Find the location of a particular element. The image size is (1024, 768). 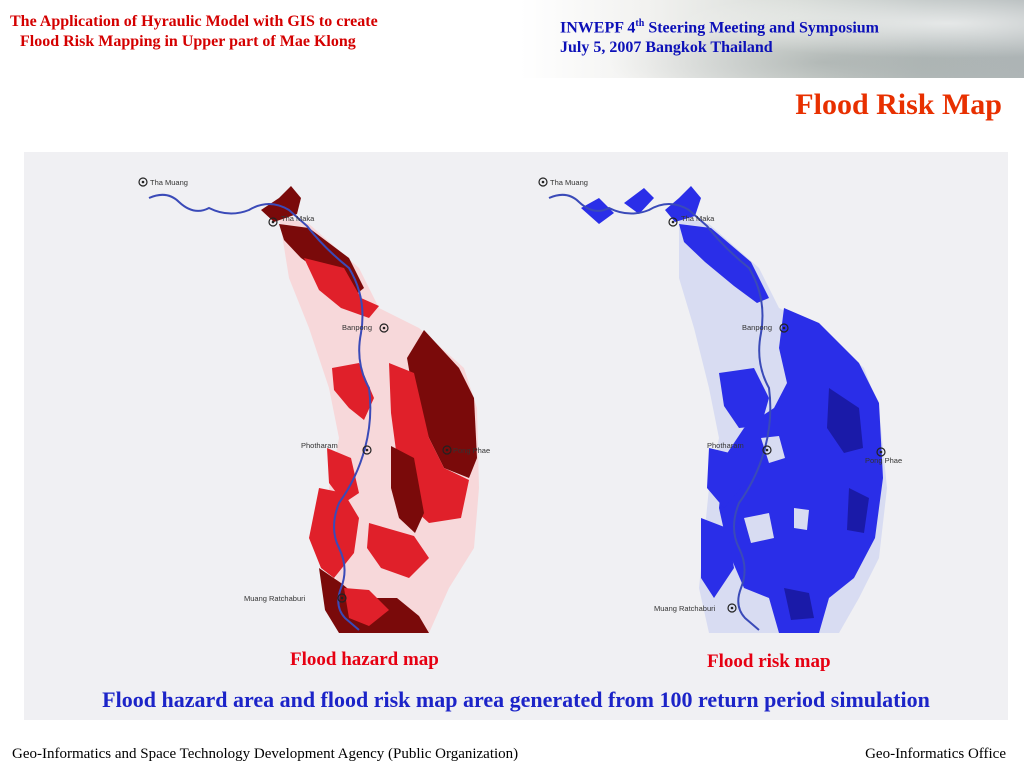

risk-place-a: Tha Muang is located at coordinates (569, 182).